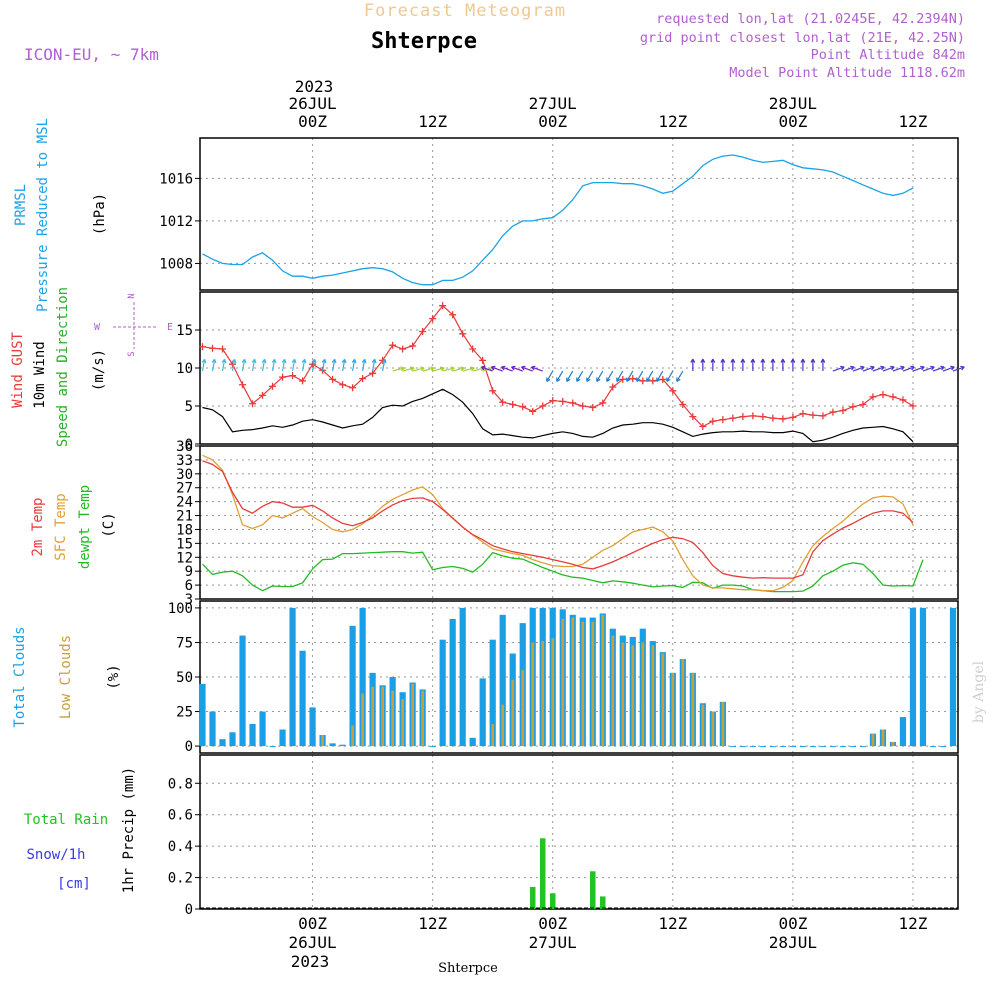 This screenshot has width=1000, height=1000. What do you see at coordinates (189, 572) in the screenshot?
I see `y-tick-label: 9` at bounding box center [189, 572].